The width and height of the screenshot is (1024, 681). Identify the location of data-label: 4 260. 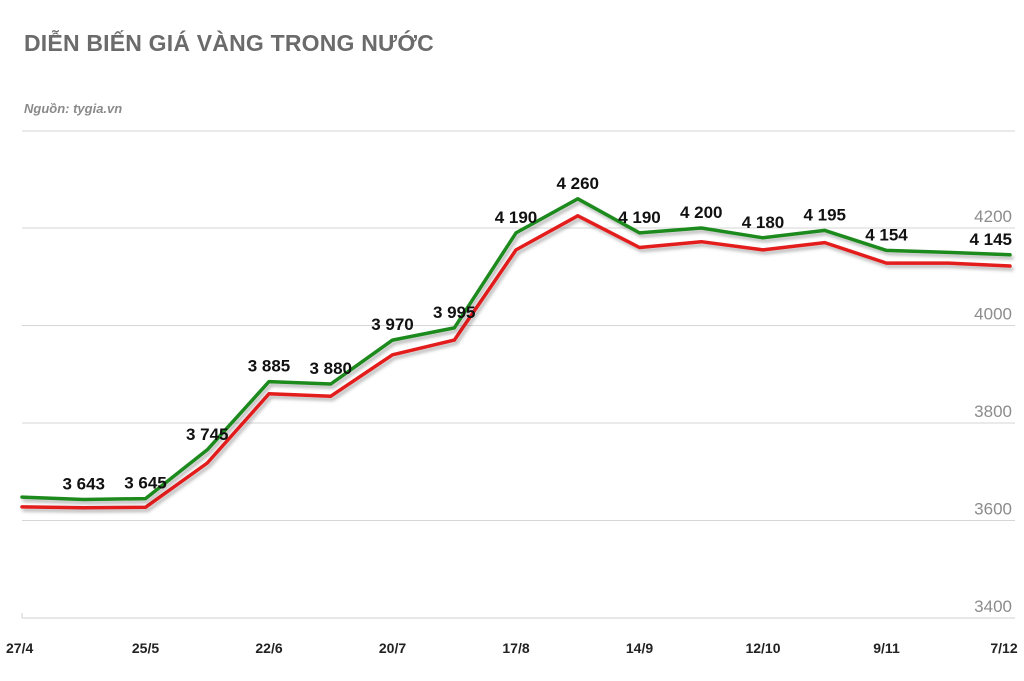
(577, 183).